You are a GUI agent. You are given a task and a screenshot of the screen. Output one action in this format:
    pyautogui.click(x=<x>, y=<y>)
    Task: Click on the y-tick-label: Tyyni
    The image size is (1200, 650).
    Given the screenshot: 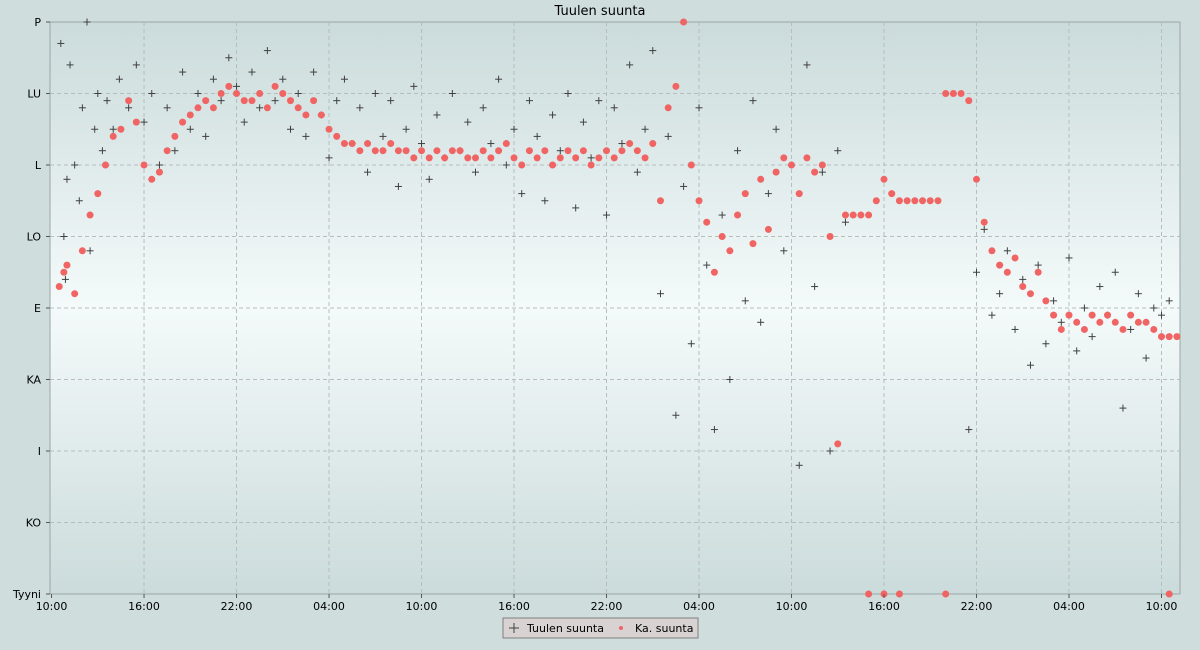 What is the action you would take?
    pyautogui.click(x=26, y=594)
    